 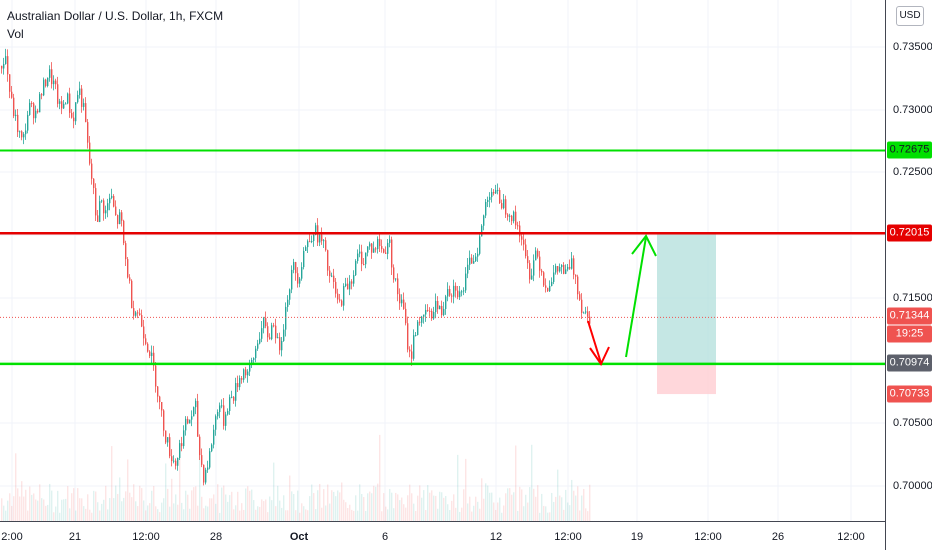 I want to click on currency-button: USD, so click(x=910, y=16).